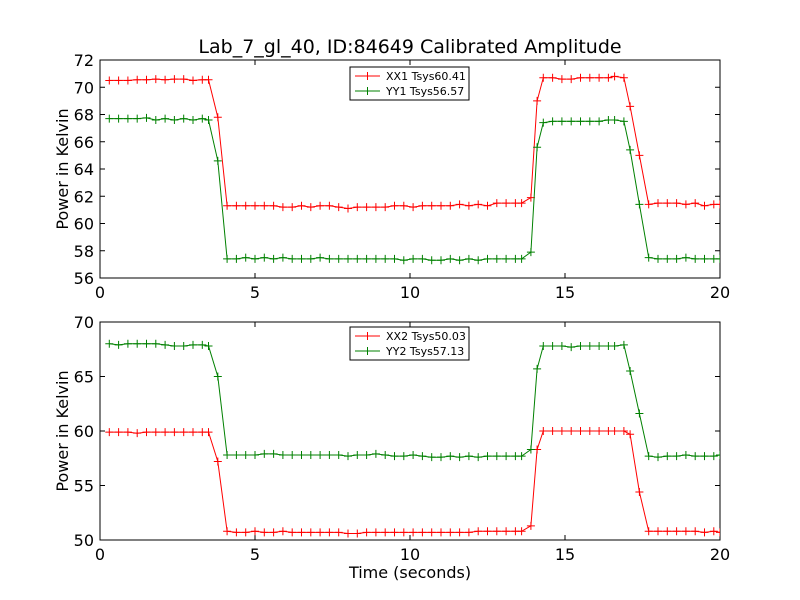  Describe the element at coordinates (424, 351) in the screenshot. I see `legend-label: YY2 Tsys57.13` at that location.